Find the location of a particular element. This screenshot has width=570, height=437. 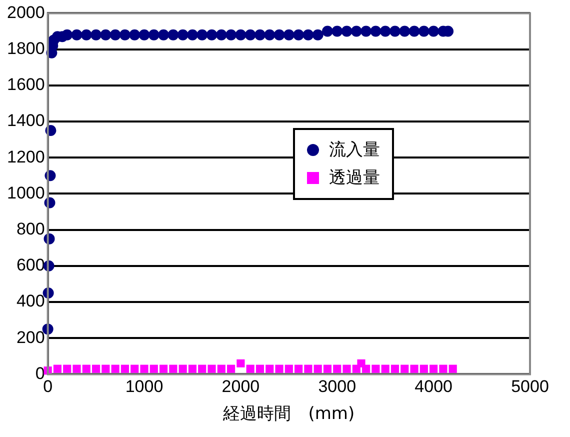

x-tick-label: 4000 is located at coordinates (433, 386).